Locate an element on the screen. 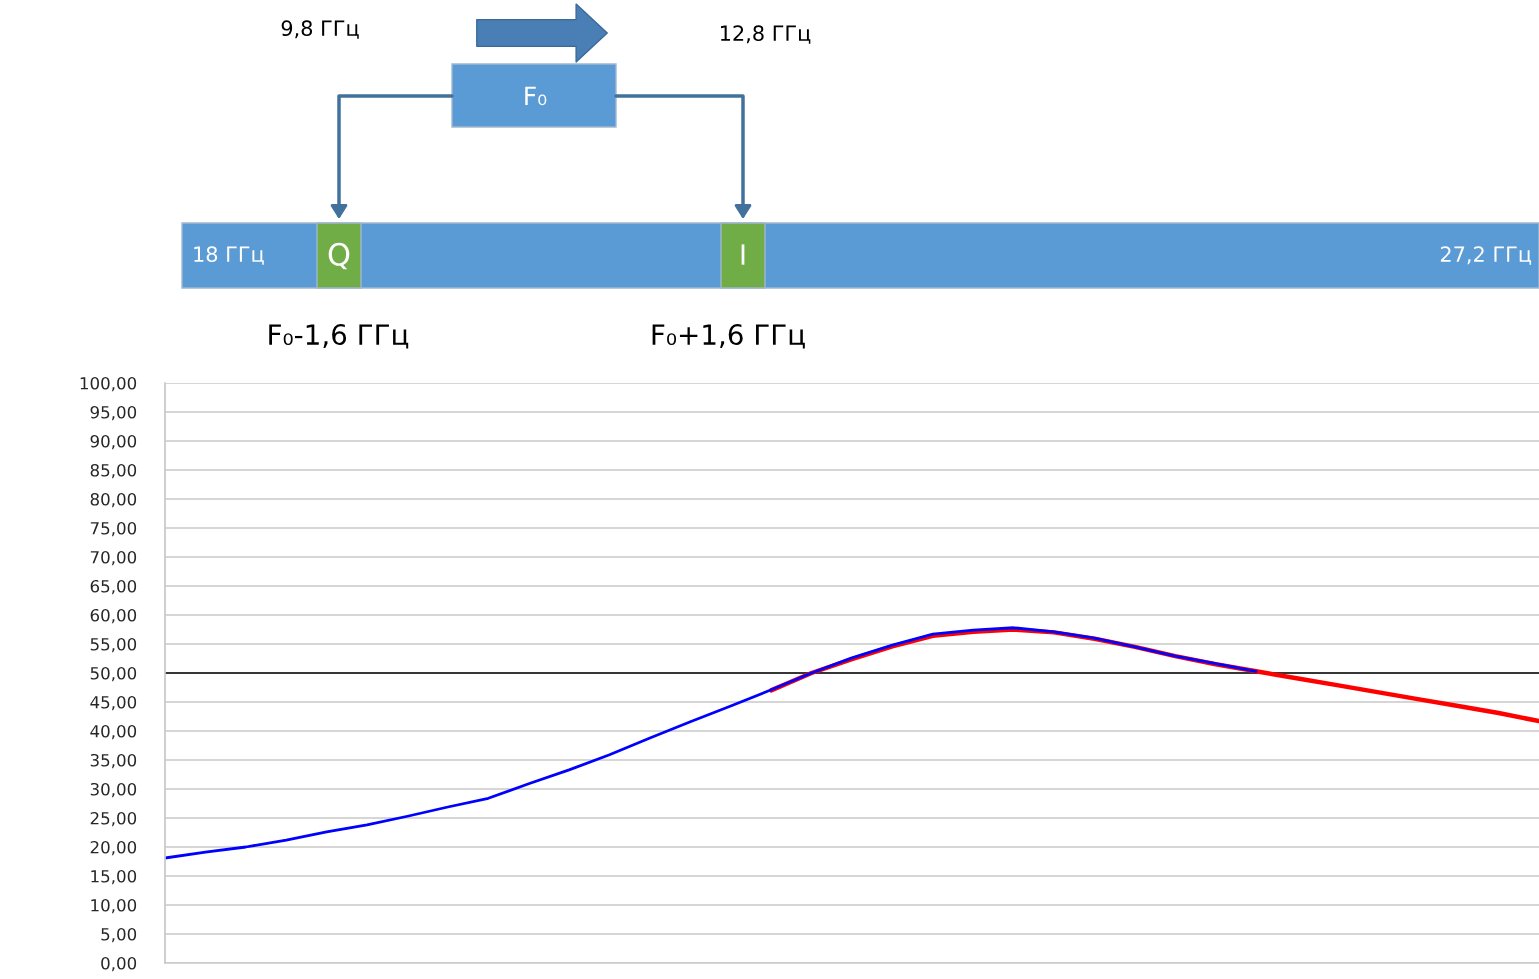 The height and width of the screenshot is (979, 1539). y-tick-label: 95,00 is located at coordinates (113, 413).